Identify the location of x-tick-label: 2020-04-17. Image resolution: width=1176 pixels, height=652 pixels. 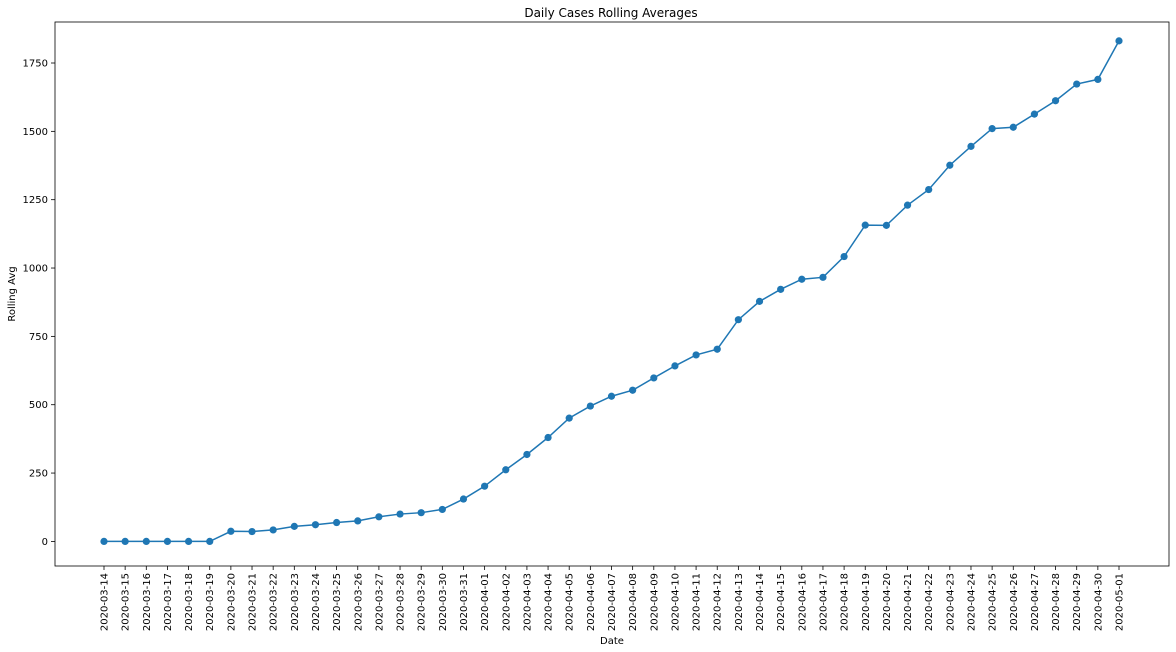
(823, 602).